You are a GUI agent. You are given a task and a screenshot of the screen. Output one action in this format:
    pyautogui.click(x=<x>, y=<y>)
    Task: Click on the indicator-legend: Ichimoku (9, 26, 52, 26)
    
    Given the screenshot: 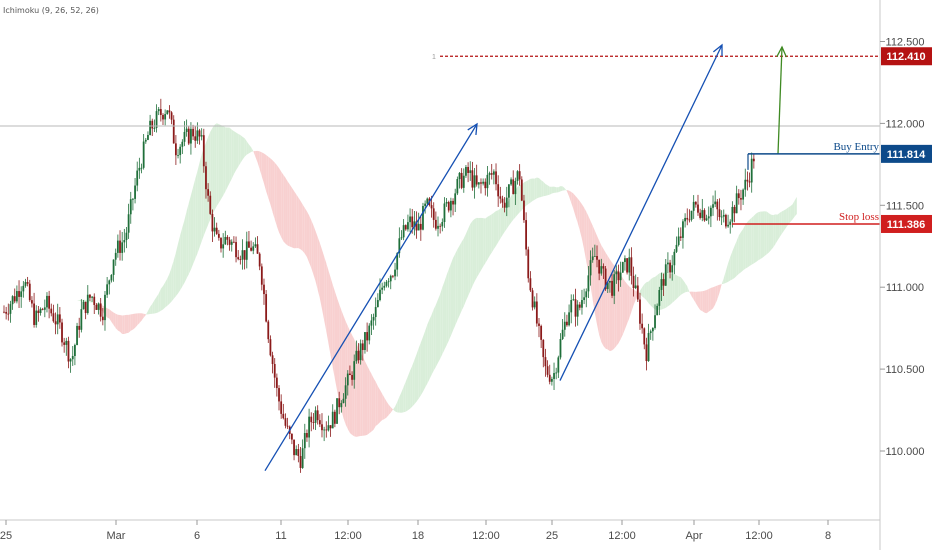 What is the action you would take?
    pyautogui.click(x=51, y=10)
    